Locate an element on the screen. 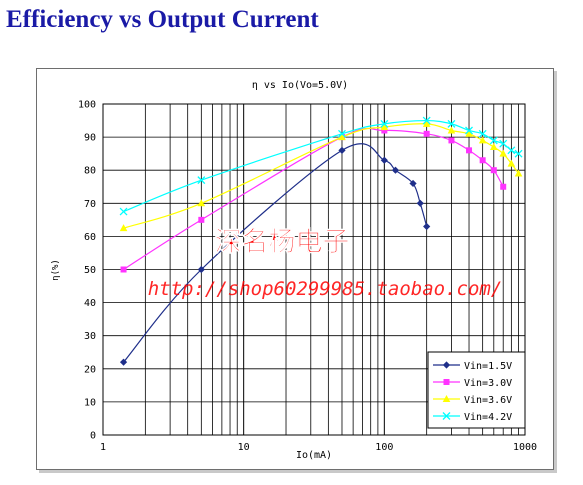  x-tick-label: 10 is located at coordinates (244, 447).